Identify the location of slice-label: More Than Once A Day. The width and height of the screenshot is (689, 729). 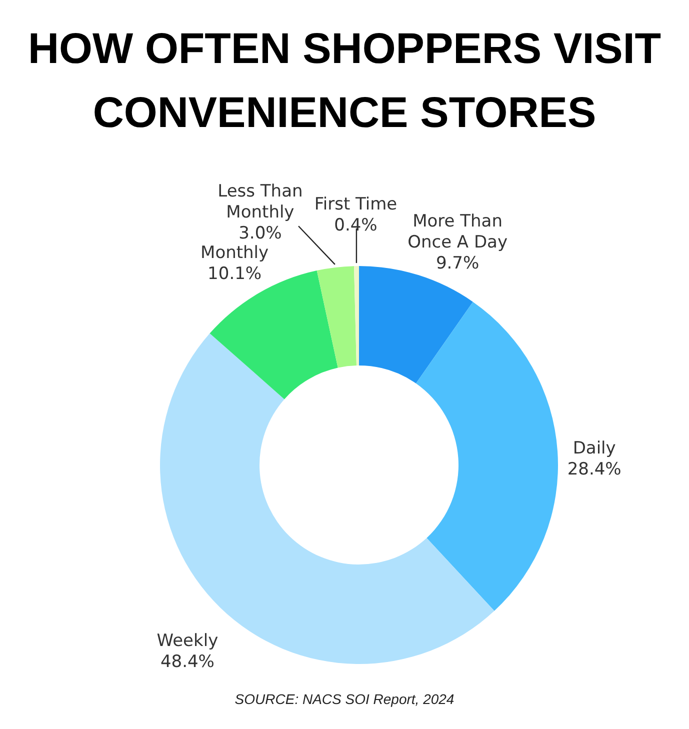
(458, 232).